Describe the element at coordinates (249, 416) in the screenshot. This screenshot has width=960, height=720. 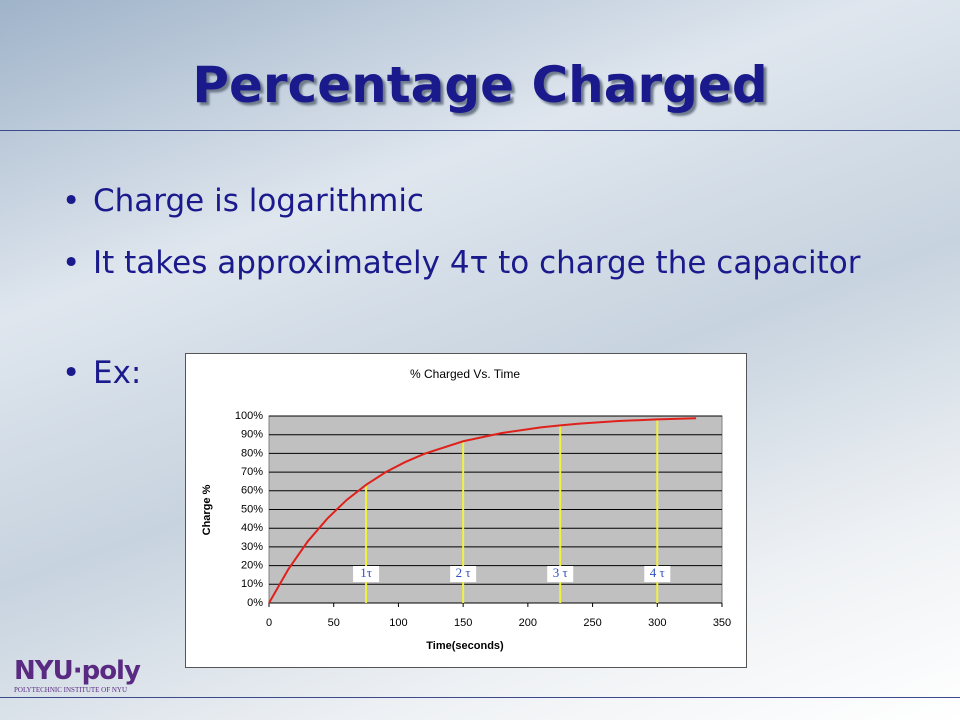
I see `y-tick-label: 100%` at that location.